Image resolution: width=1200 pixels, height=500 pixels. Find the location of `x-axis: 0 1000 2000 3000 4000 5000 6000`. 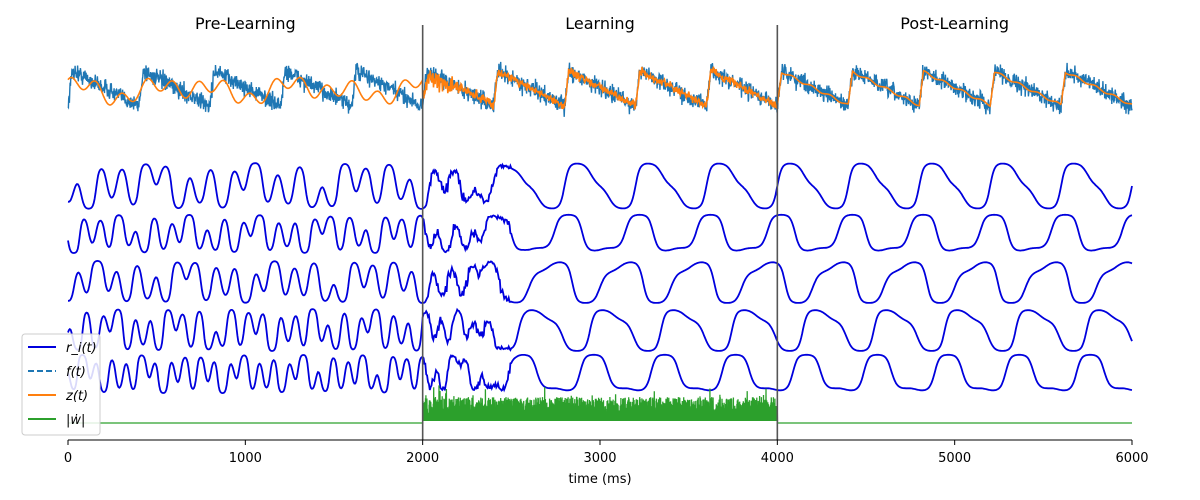

x-axis: 0 1000 2000 3000 4000 5000 6000 is located at coordinates (606, 452).